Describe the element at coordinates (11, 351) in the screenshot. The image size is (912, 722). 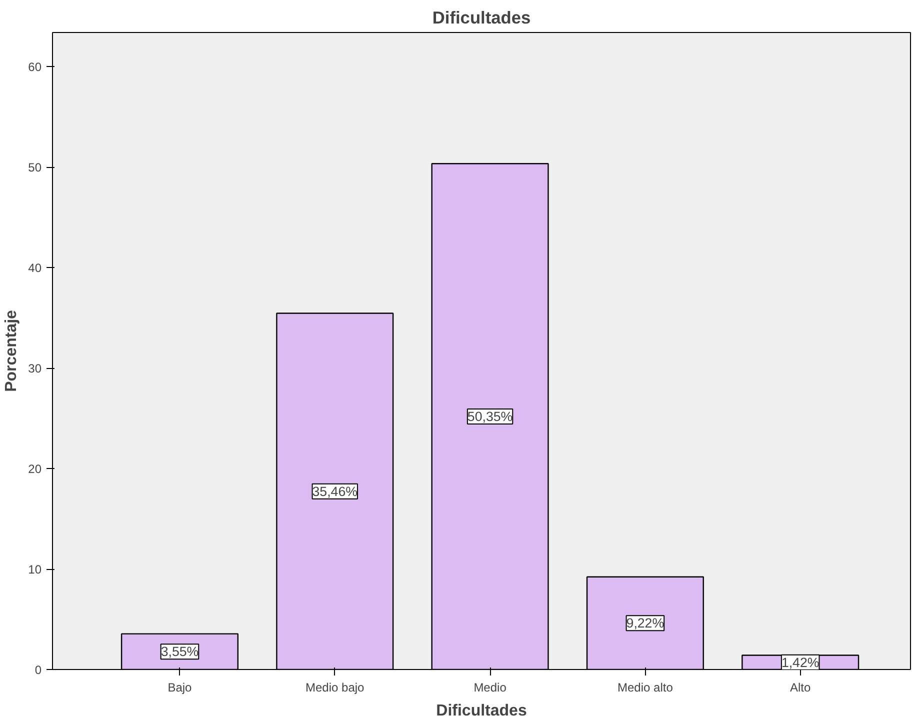
I see `y-axis-title: Porcentaje` at that location.